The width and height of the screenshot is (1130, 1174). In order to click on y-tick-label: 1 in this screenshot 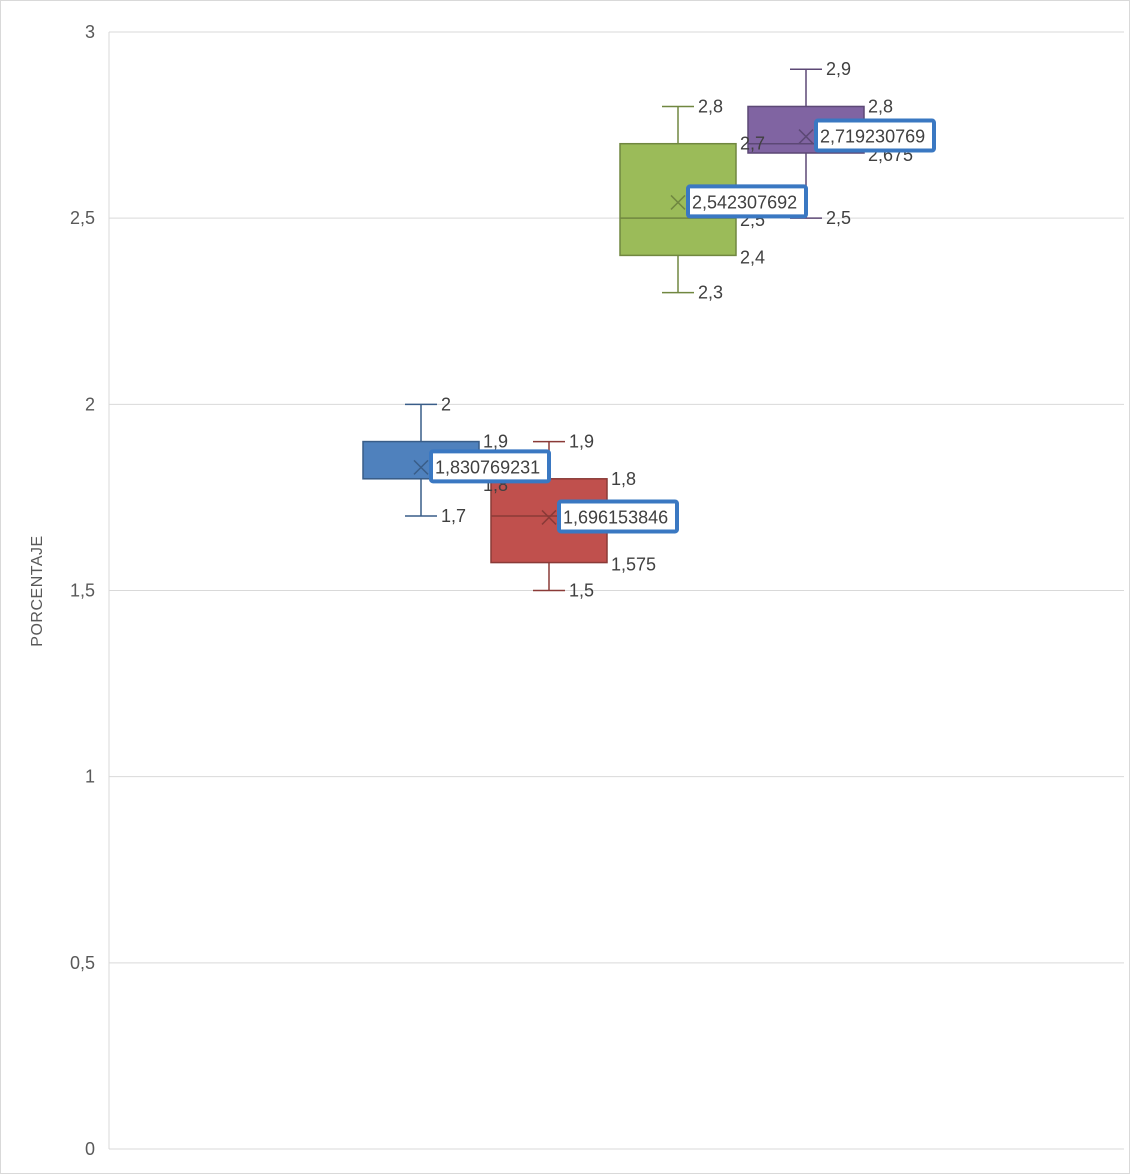, I will do `click(90, 777)`.